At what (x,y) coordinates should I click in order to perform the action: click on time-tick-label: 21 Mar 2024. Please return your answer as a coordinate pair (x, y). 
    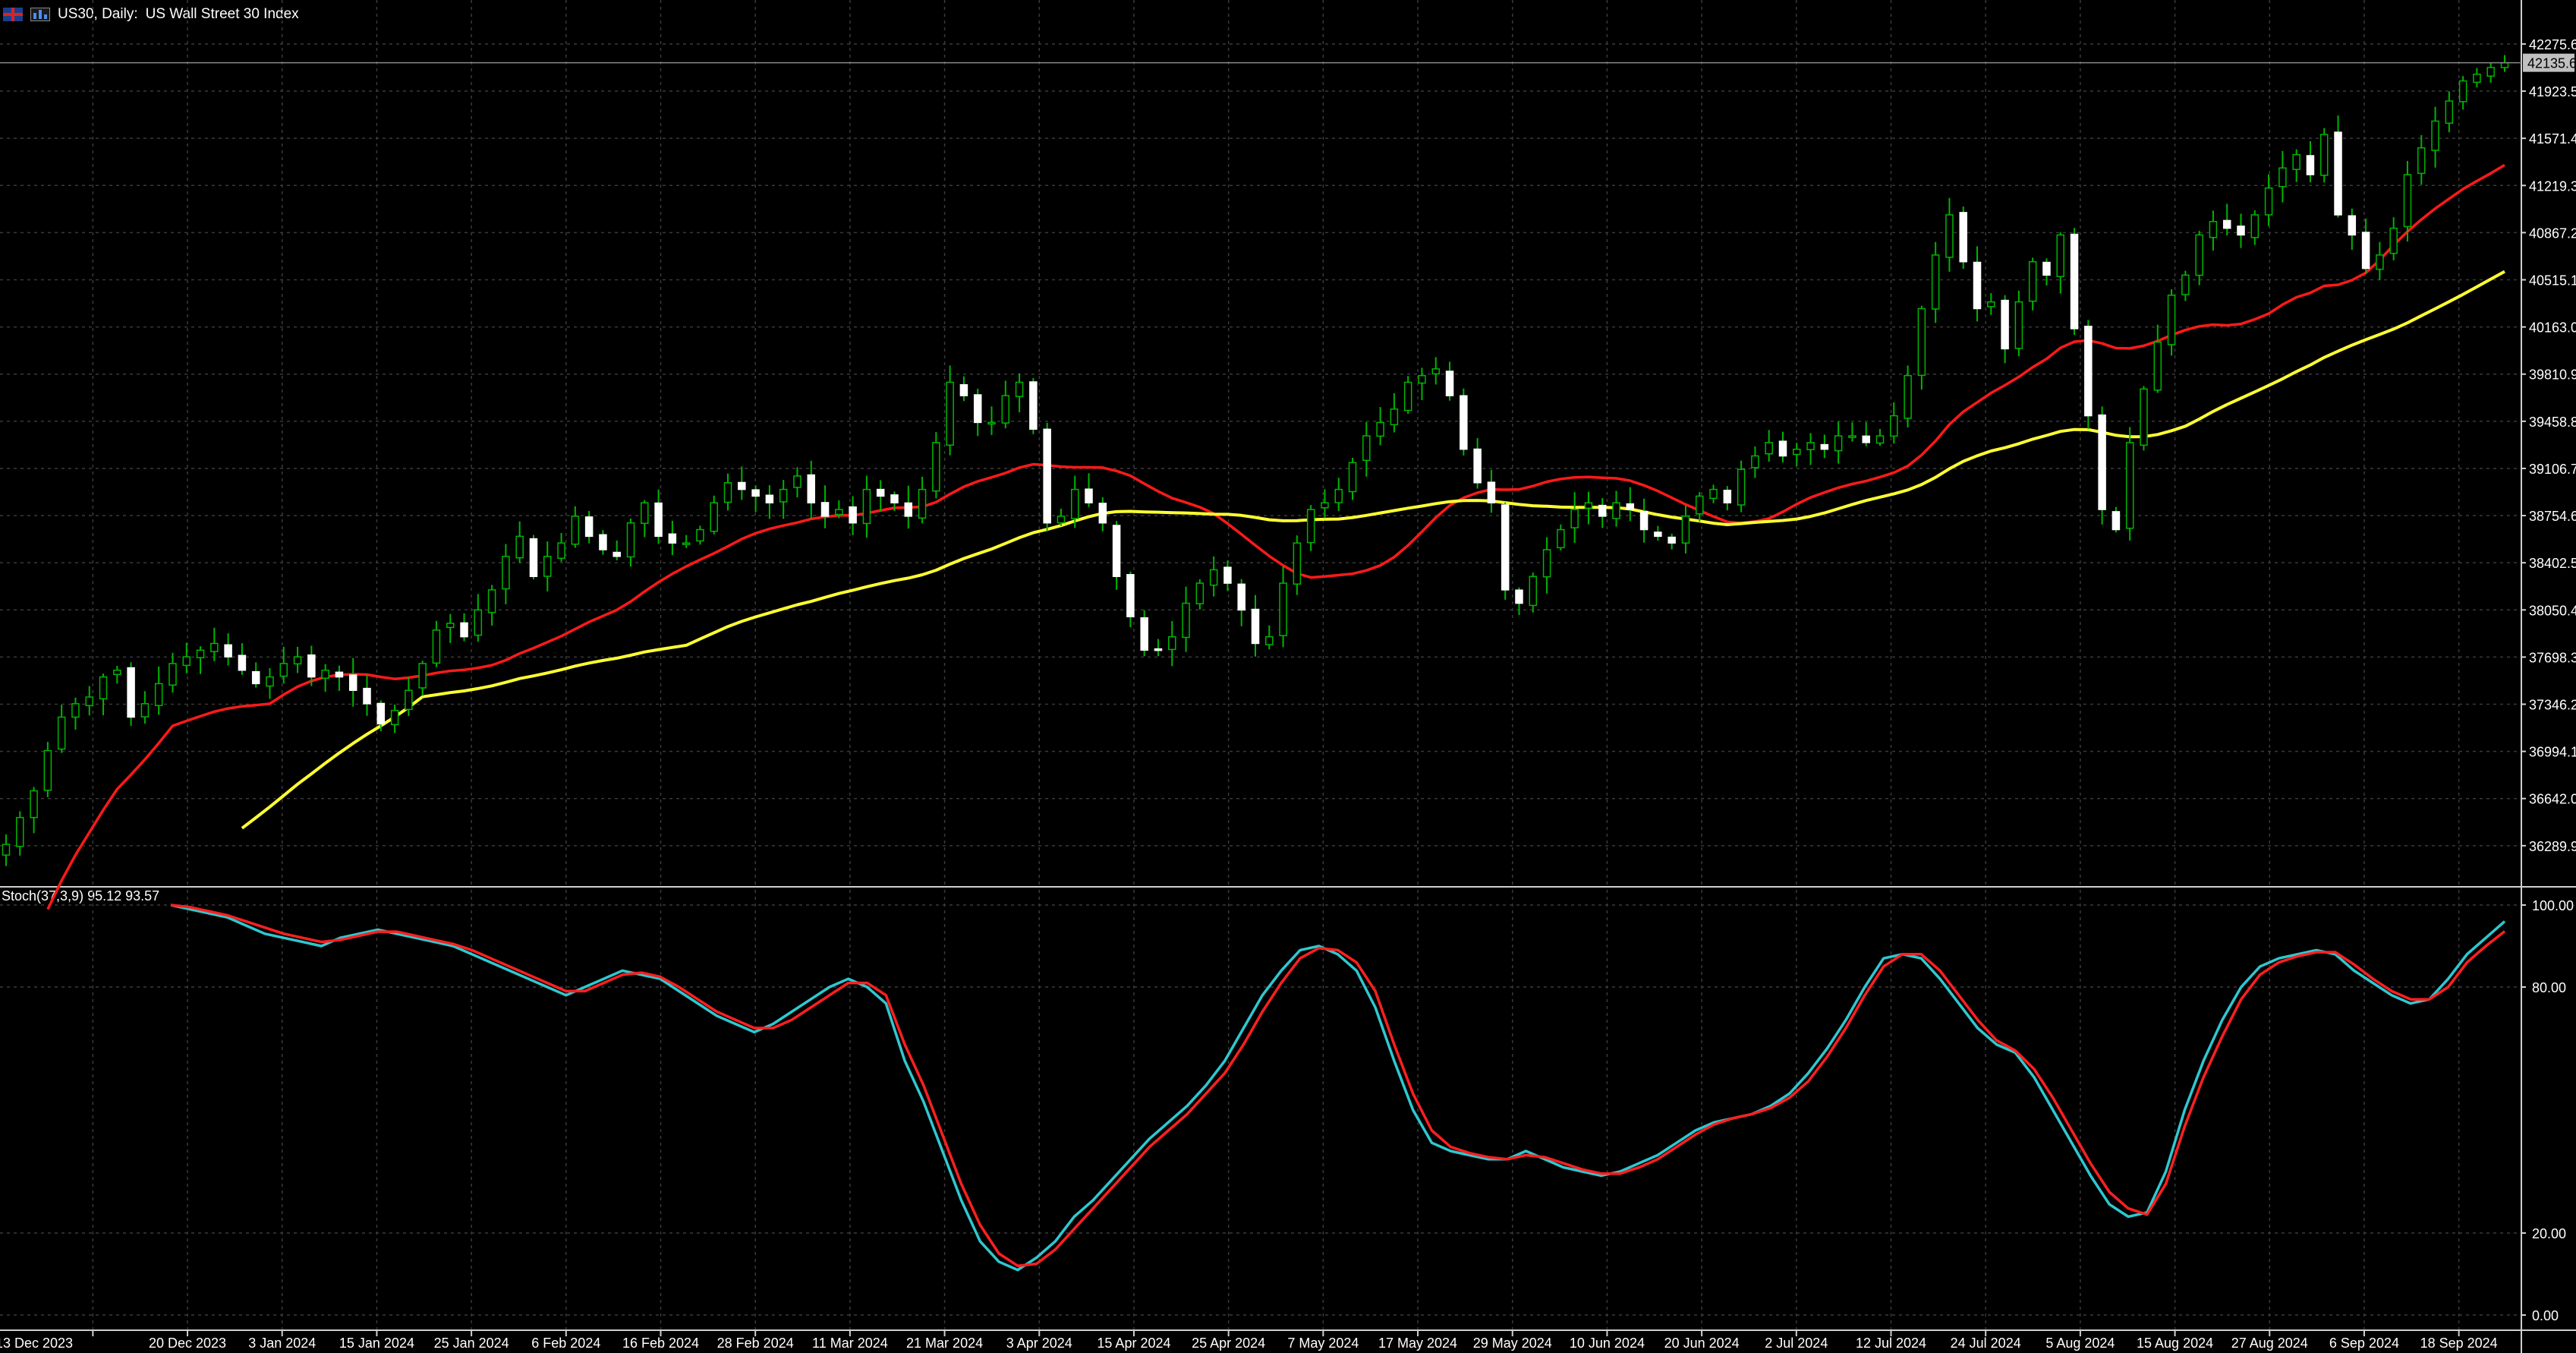
    Looking at the image, I should click on (944, 1343).